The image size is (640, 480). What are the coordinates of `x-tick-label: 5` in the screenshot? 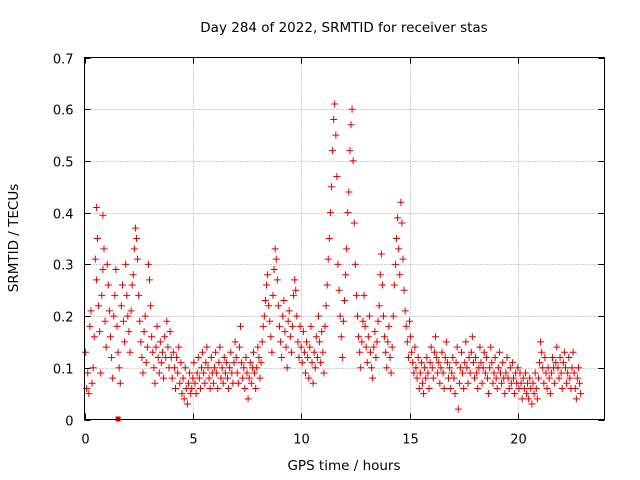 It's located at (193, 440).